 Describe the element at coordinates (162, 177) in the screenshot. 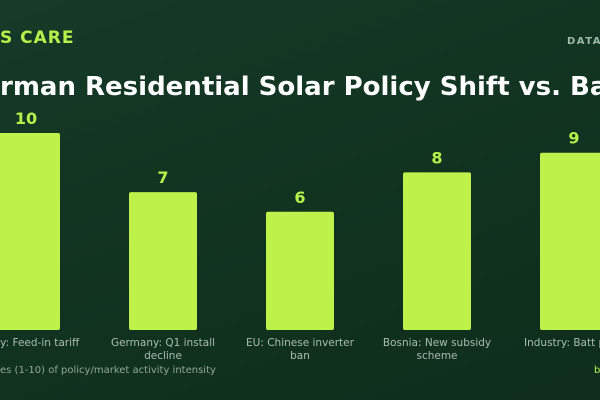

I see `value-label: 7` at that location.